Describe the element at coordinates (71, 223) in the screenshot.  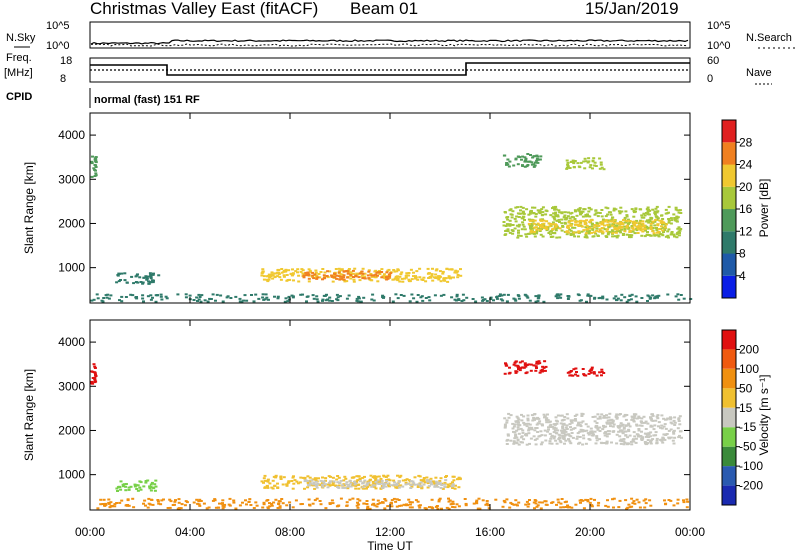
I see `y-tick-label: 2000` at that location.